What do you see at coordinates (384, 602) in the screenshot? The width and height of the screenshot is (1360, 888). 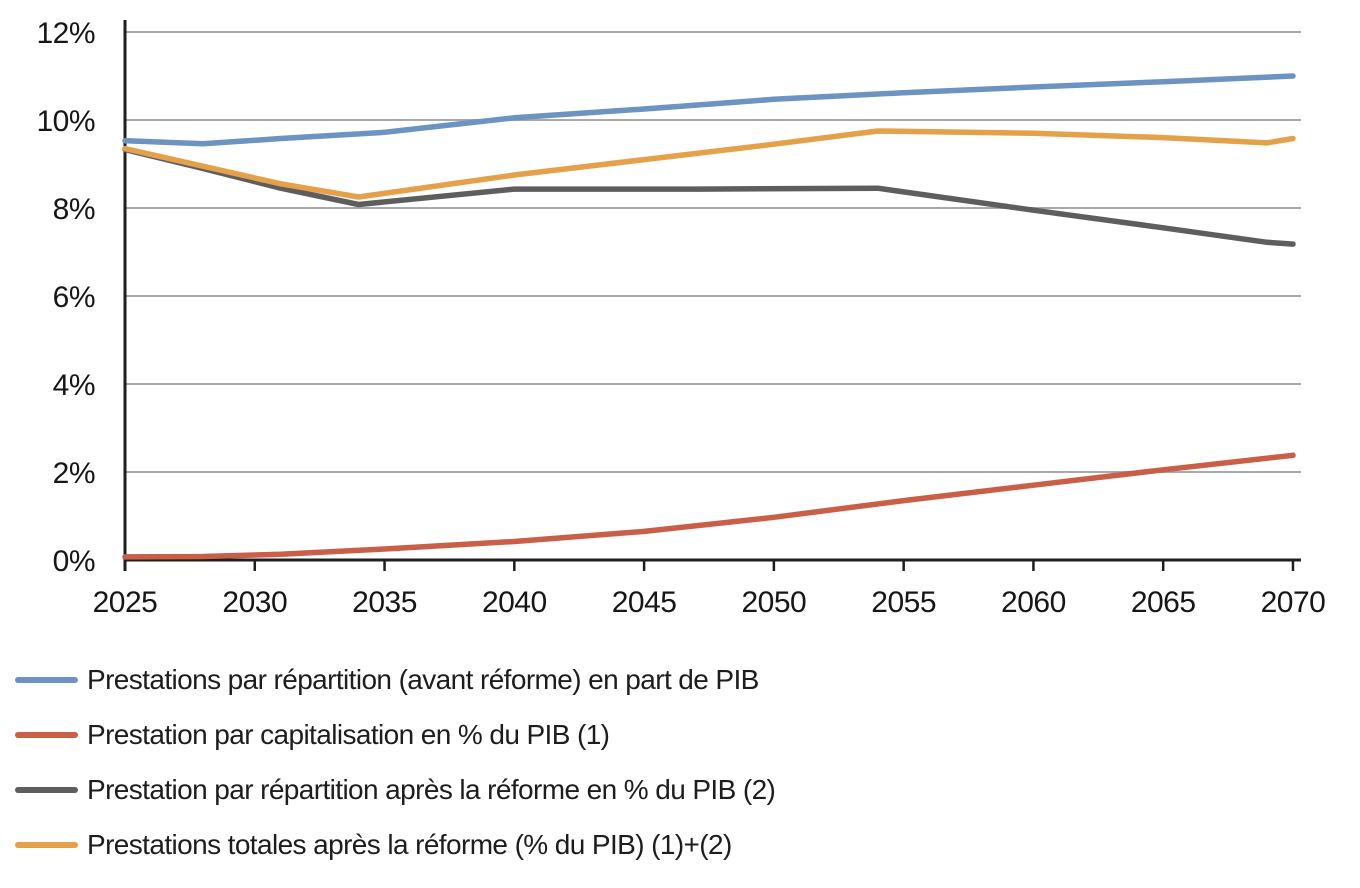 I see `x-tick-label-2035: 2035` at bounding box center [384, 602].